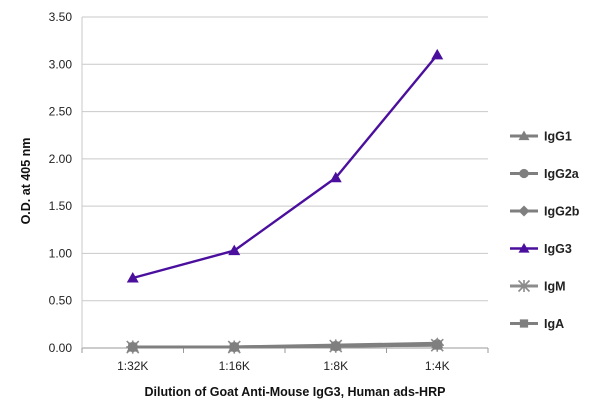  I want to click on y-tick-label: 1.50, so click(61, 206).